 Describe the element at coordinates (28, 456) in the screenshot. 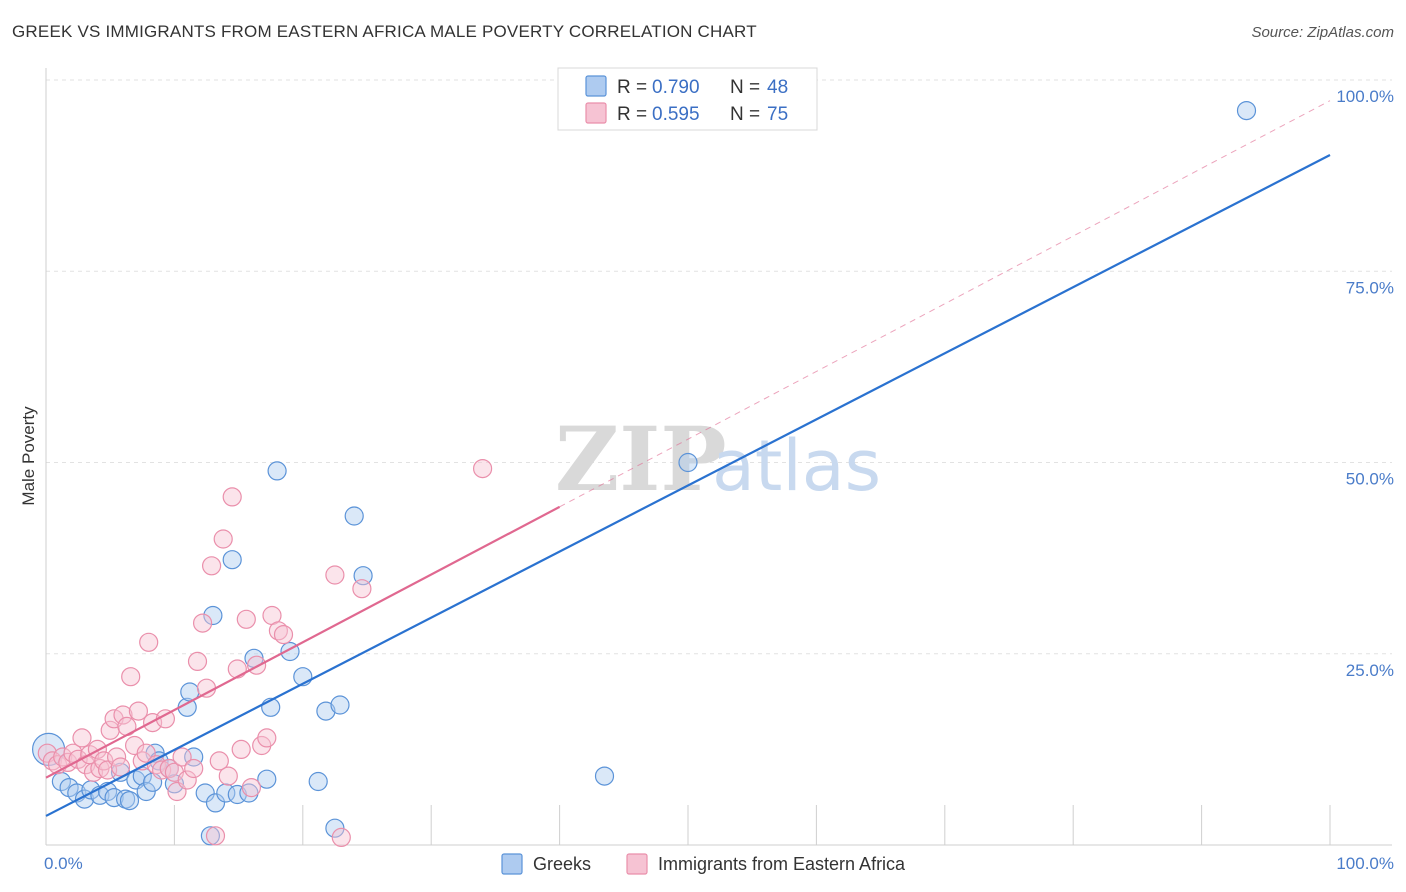

I see `y-axis-title: Male Poverty` at that location.